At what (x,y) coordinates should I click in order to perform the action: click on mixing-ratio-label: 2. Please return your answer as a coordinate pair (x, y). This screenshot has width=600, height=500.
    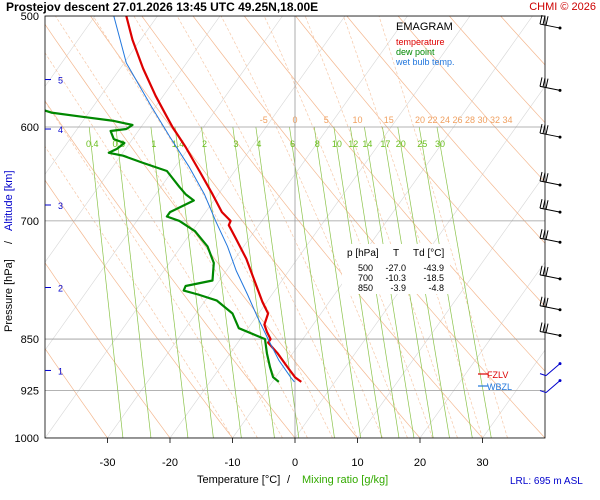
    Looking at the image, I should click on (204, 144).